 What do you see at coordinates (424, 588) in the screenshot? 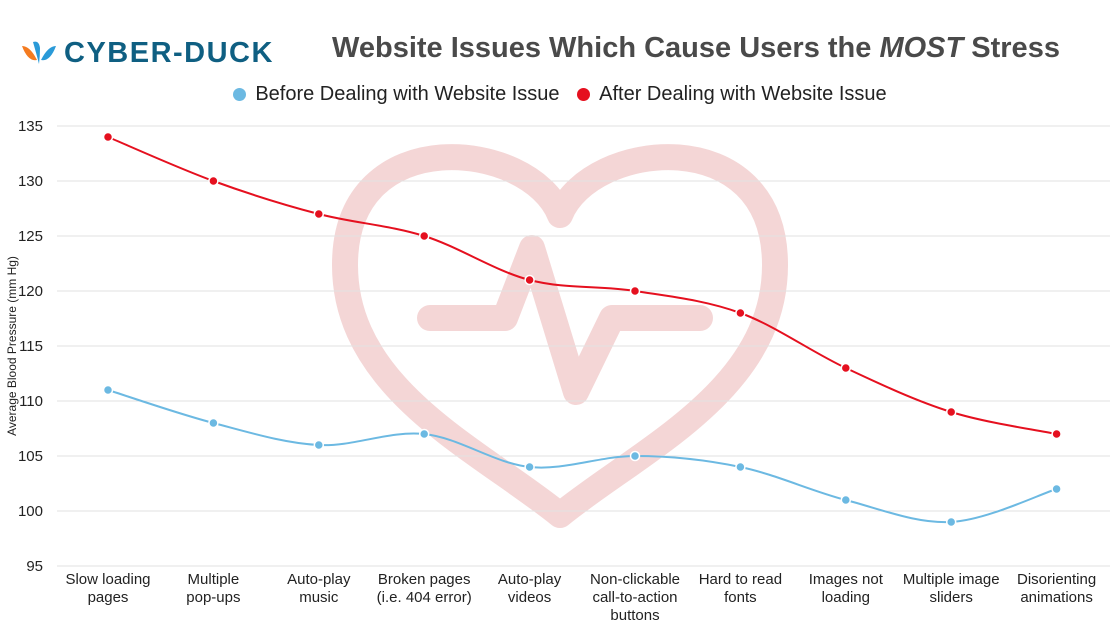
I see `x-category-label: Broken pages (i.e. 404 error)` at bounding box center [424, 588].